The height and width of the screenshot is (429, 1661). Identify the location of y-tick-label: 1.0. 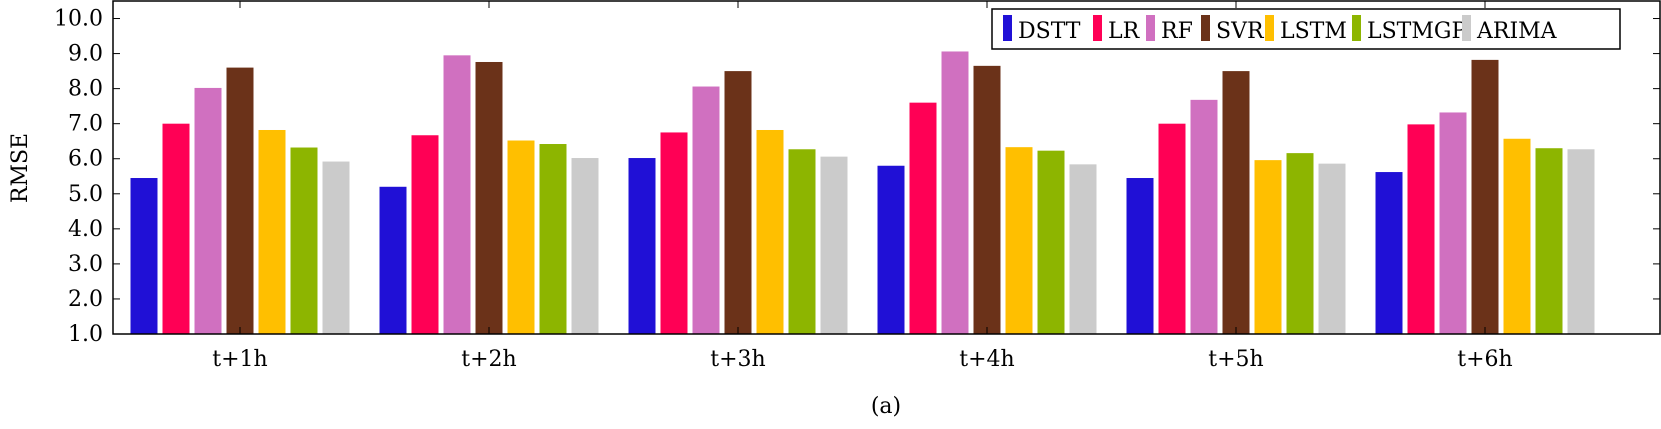
(85, 334).